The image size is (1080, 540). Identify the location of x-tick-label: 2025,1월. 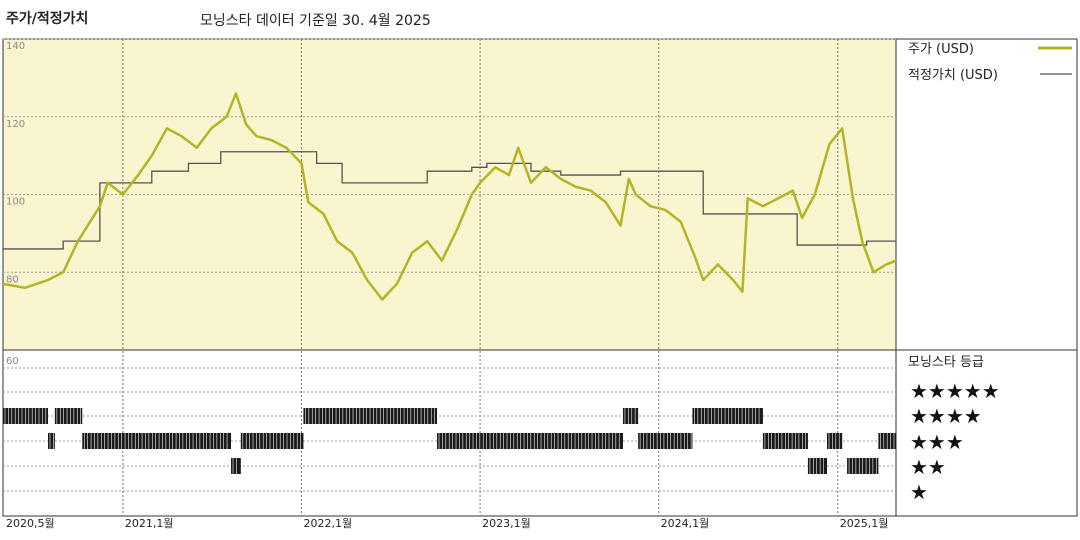
(864, 523).